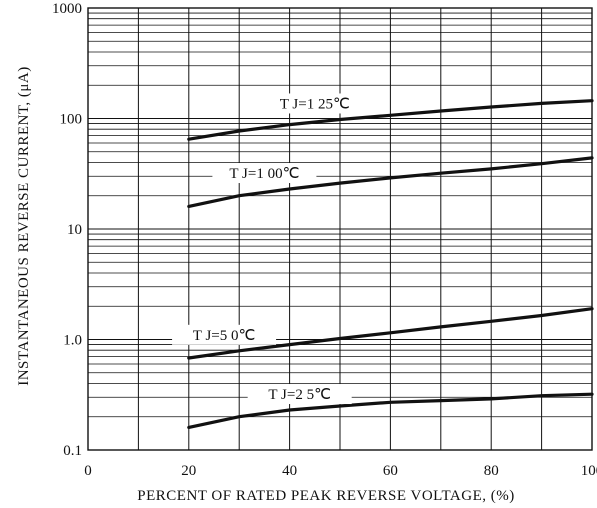  I want to click on y-tick-label: 1000, so click(67, 9).